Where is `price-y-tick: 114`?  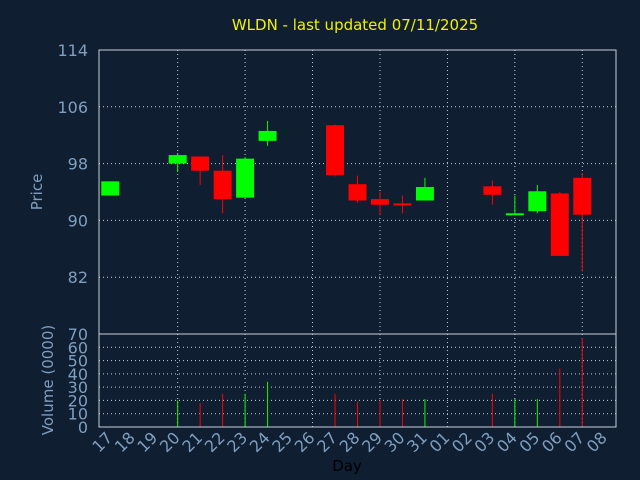
price-y-tick: 114 is located at coordinates (72, 50).